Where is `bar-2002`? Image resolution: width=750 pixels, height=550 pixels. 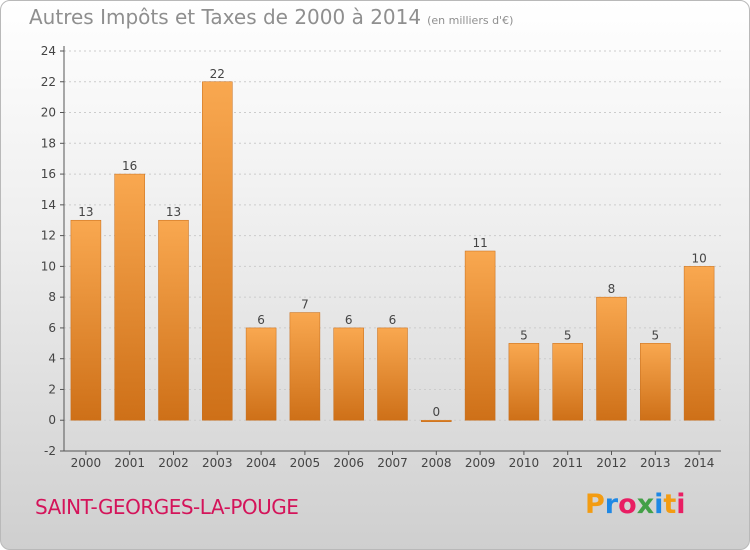
bar-2002 is located at coordinates (173, 320).